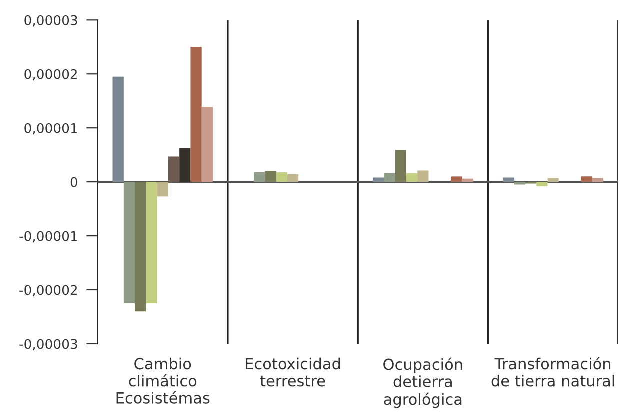 This screenshot has width=631, height=420. I want to click on x-tick-label: Ocupación detierra agrológica, so click(423, 383).